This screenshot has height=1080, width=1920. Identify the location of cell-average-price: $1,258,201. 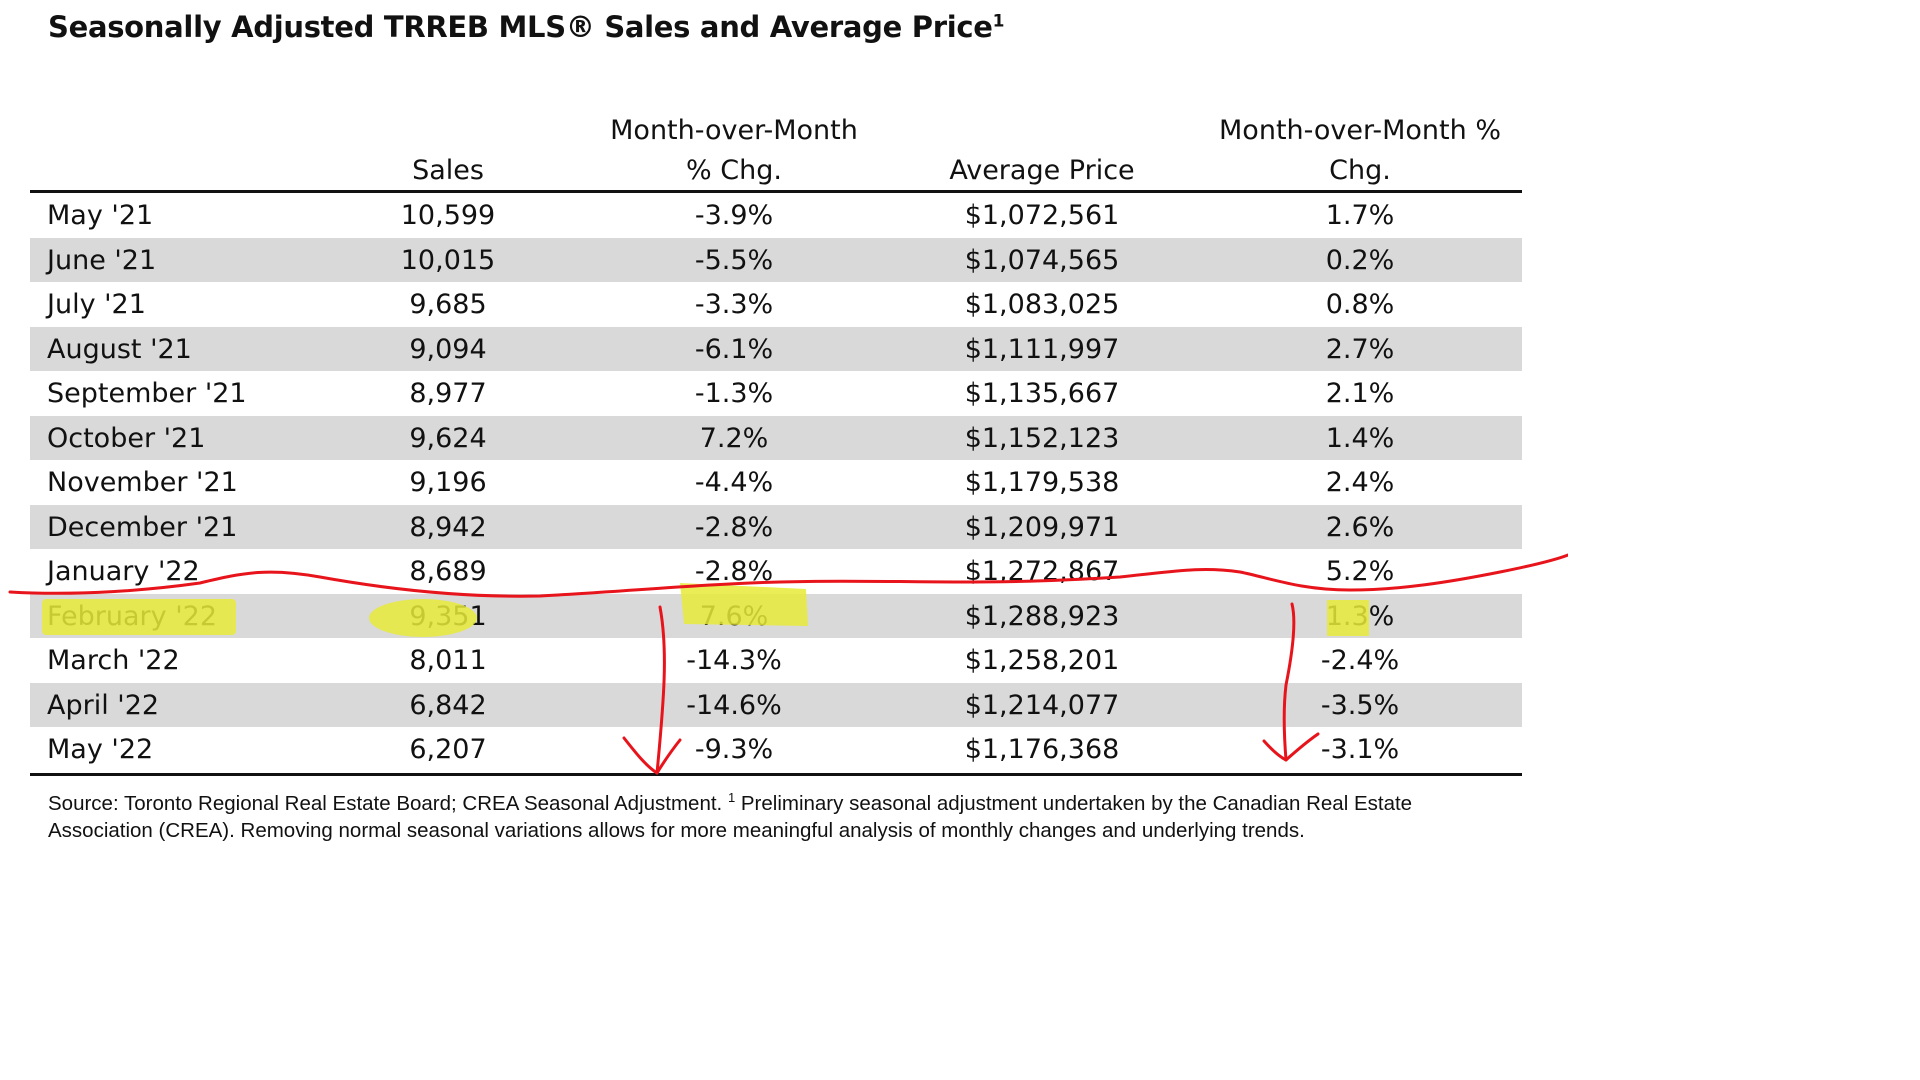
(1042, 660).